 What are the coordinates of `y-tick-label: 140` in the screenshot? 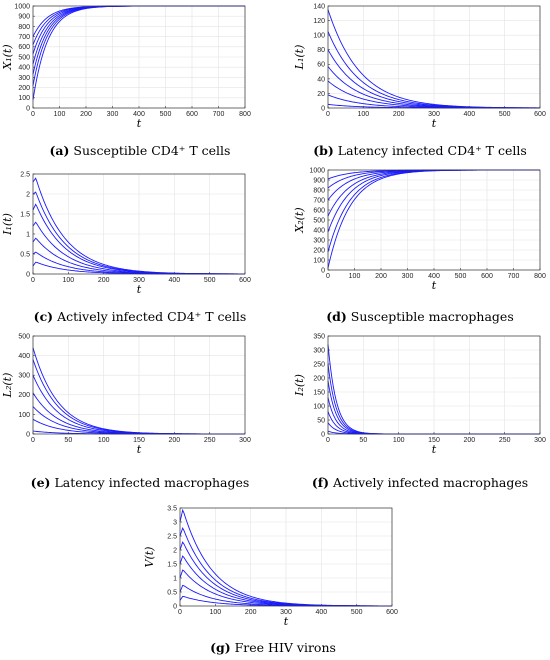 It's located at (319, 6).